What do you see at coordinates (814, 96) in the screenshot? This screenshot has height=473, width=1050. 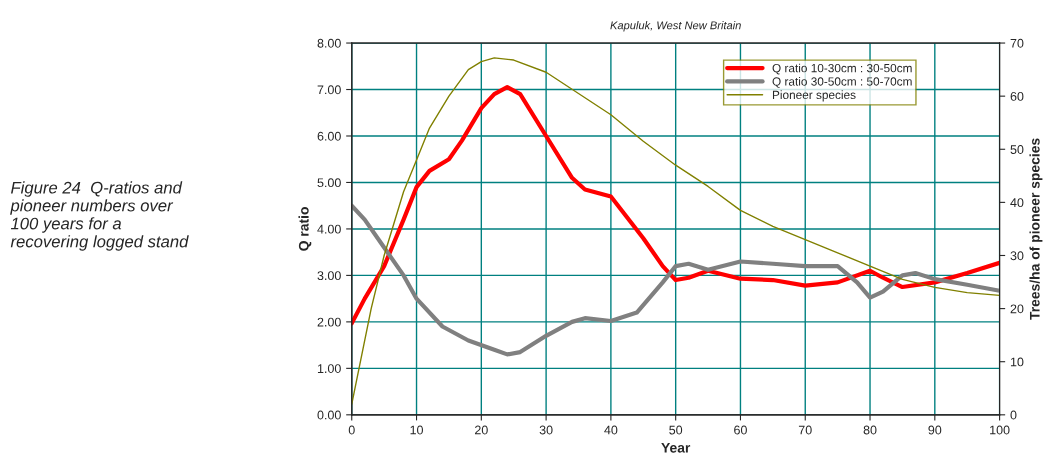 I see `legend-label: Pioneer species` at bounding box center [814, 96].